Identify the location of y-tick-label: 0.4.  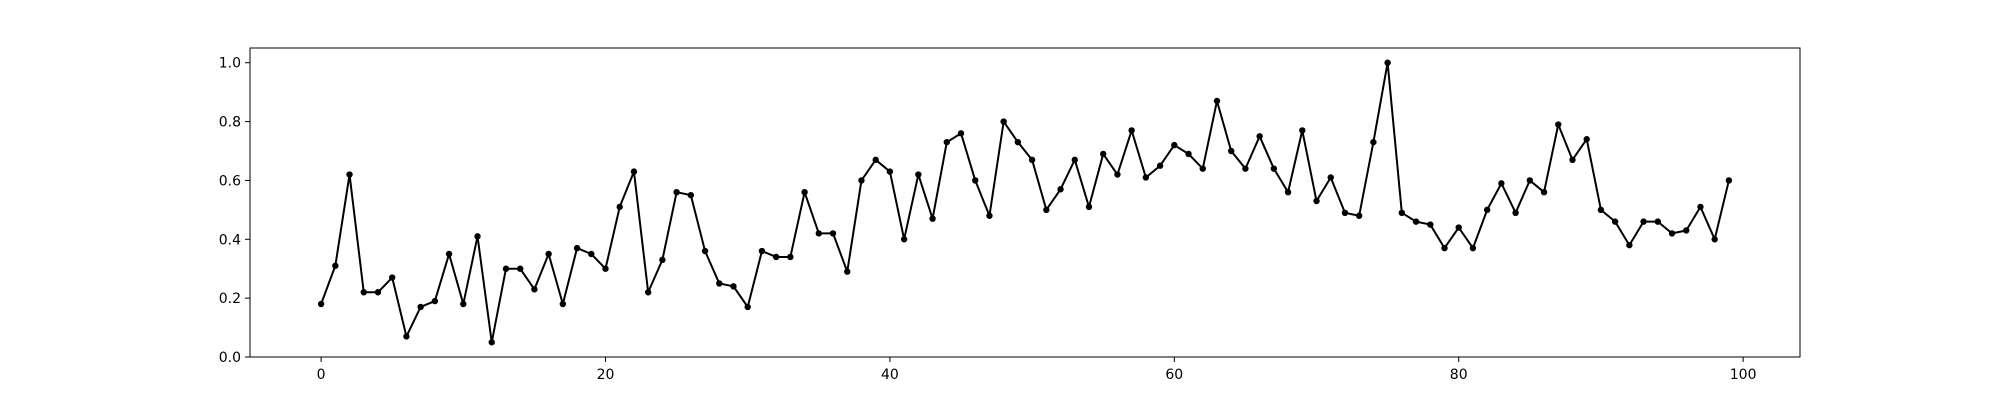
(230, 240).